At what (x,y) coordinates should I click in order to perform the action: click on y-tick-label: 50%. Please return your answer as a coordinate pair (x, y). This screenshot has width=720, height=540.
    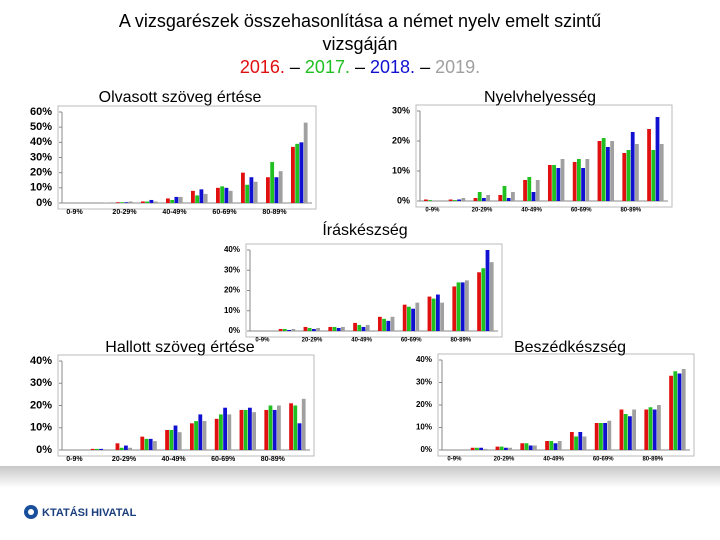
    Looking at the image, I should click on (41, 127).